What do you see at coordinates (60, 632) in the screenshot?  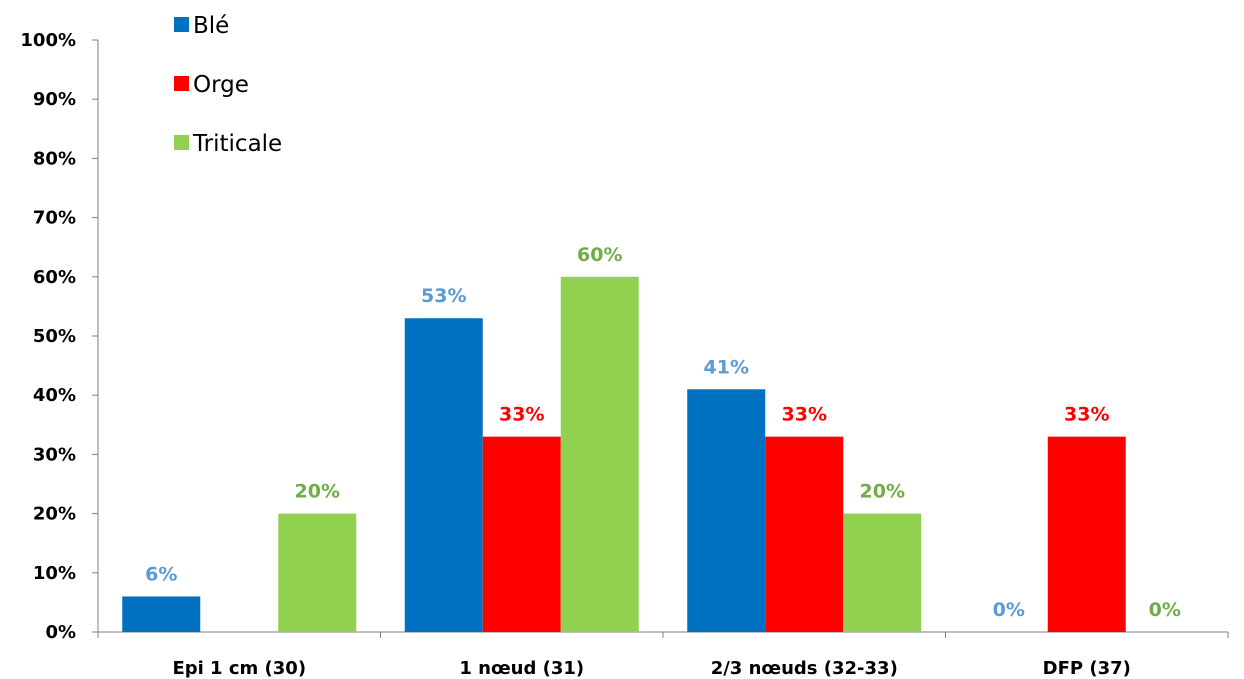 I see `y-tick-label: 0%` at bounding box center [60, 632].